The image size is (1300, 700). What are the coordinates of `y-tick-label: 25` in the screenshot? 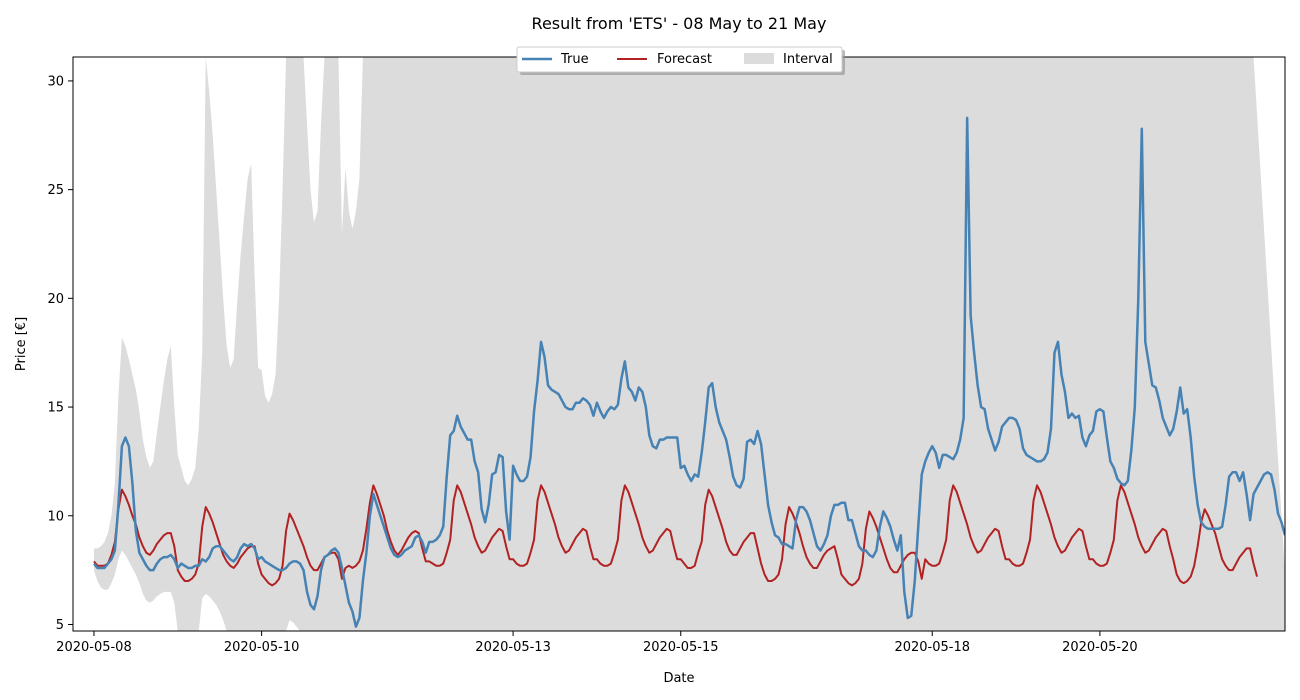 It's located at (55, 190).